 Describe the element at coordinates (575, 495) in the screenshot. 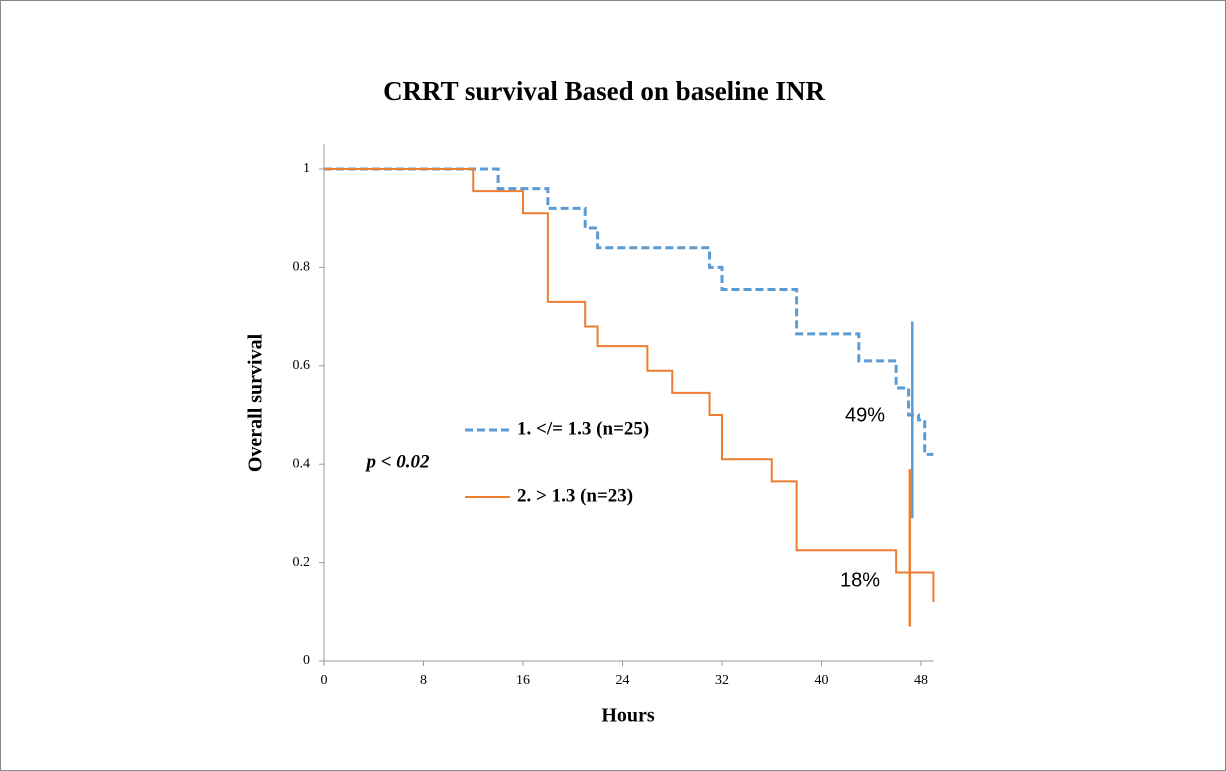

I see `legend-label: 2. > 1.3 (n=23)` at that location.